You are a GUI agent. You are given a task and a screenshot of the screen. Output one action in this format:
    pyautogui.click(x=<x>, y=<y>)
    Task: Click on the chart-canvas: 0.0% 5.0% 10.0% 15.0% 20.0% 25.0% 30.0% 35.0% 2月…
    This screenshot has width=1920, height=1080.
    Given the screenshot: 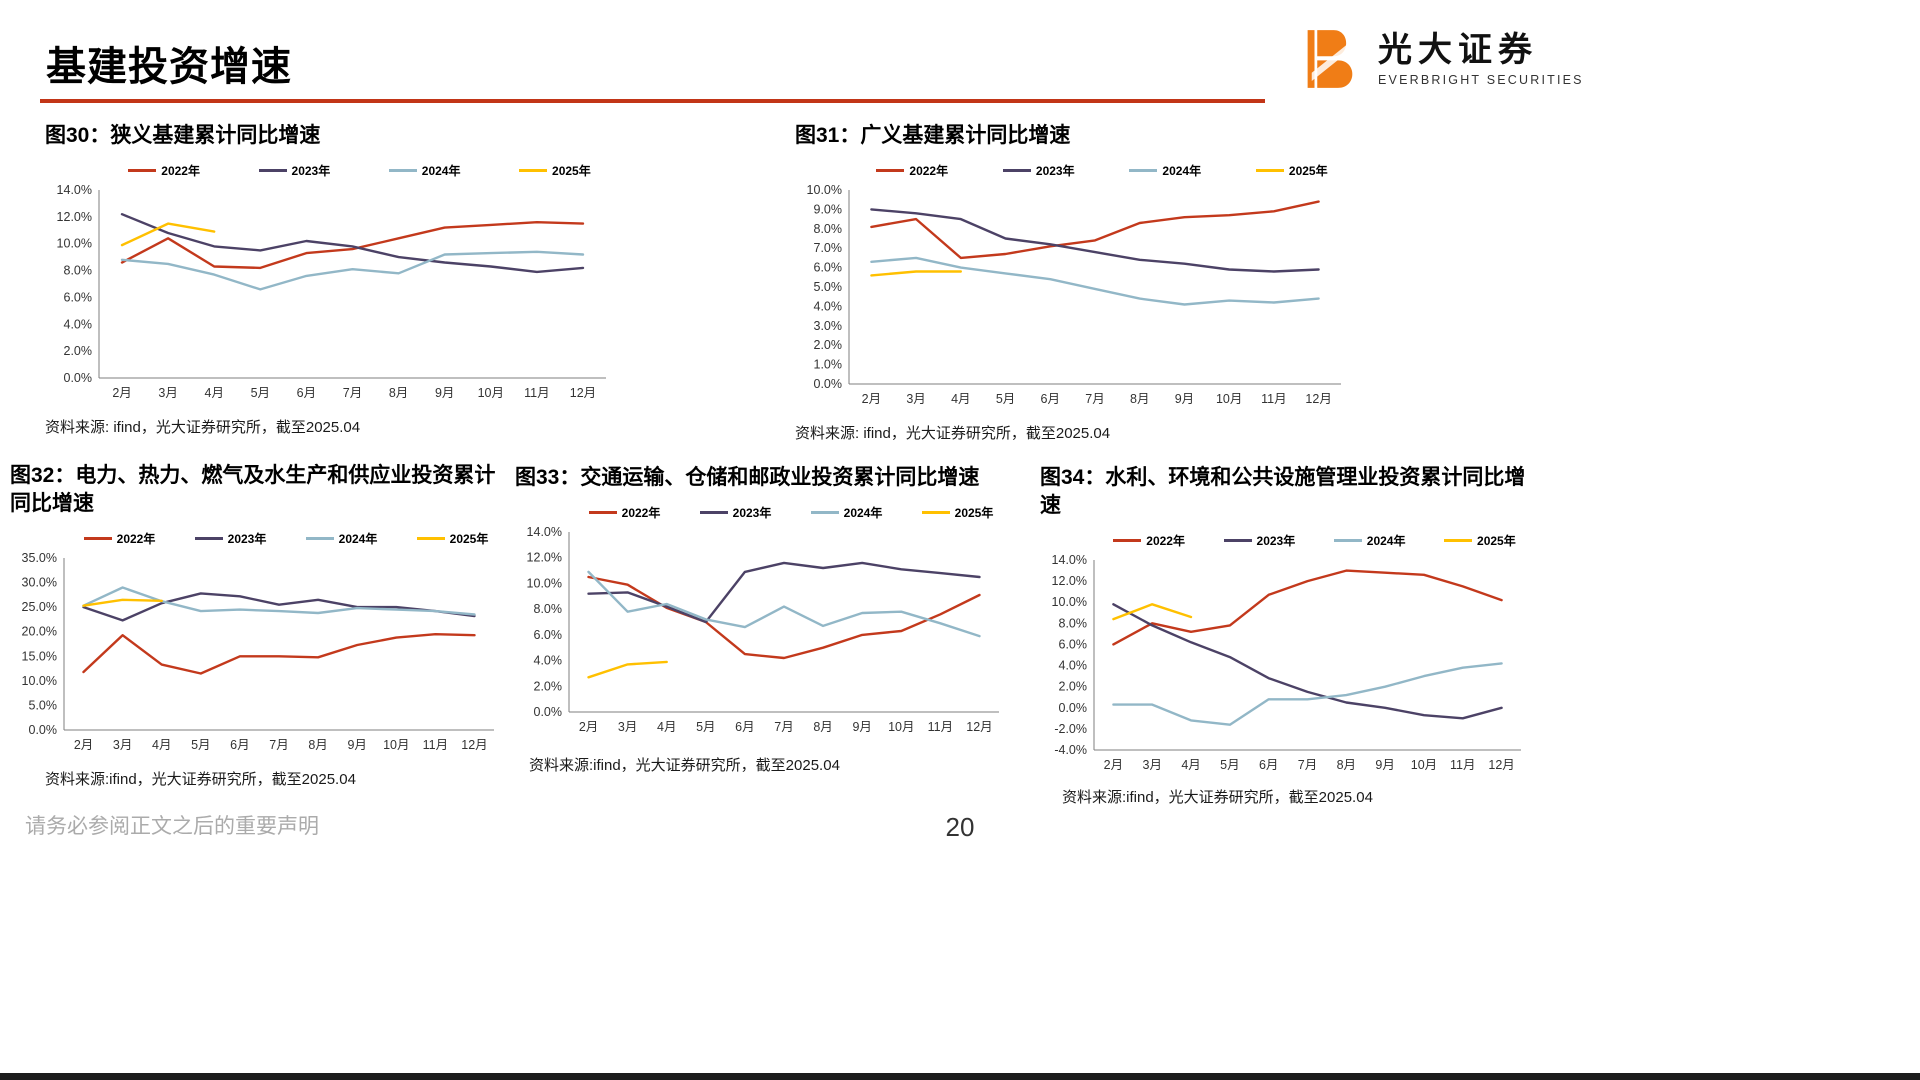 What is the action you would take?
    pyautogui.click(x=258, y=651)
    